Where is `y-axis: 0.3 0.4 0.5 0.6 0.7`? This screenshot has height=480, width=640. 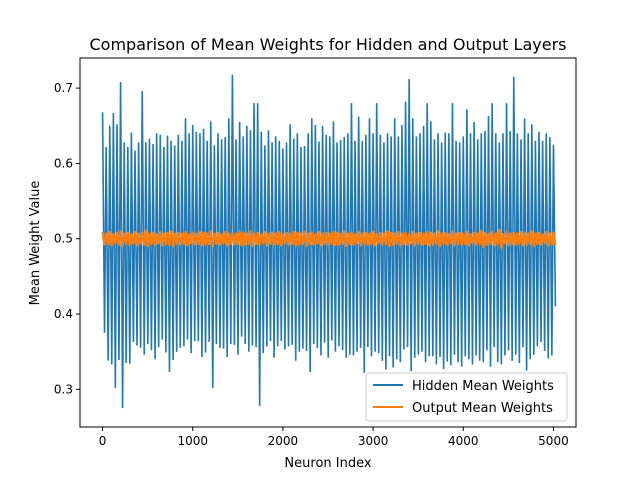 y-axis: 0.3 0.4 0.5 0.6 0.7 is located at coordinates (67, 238).